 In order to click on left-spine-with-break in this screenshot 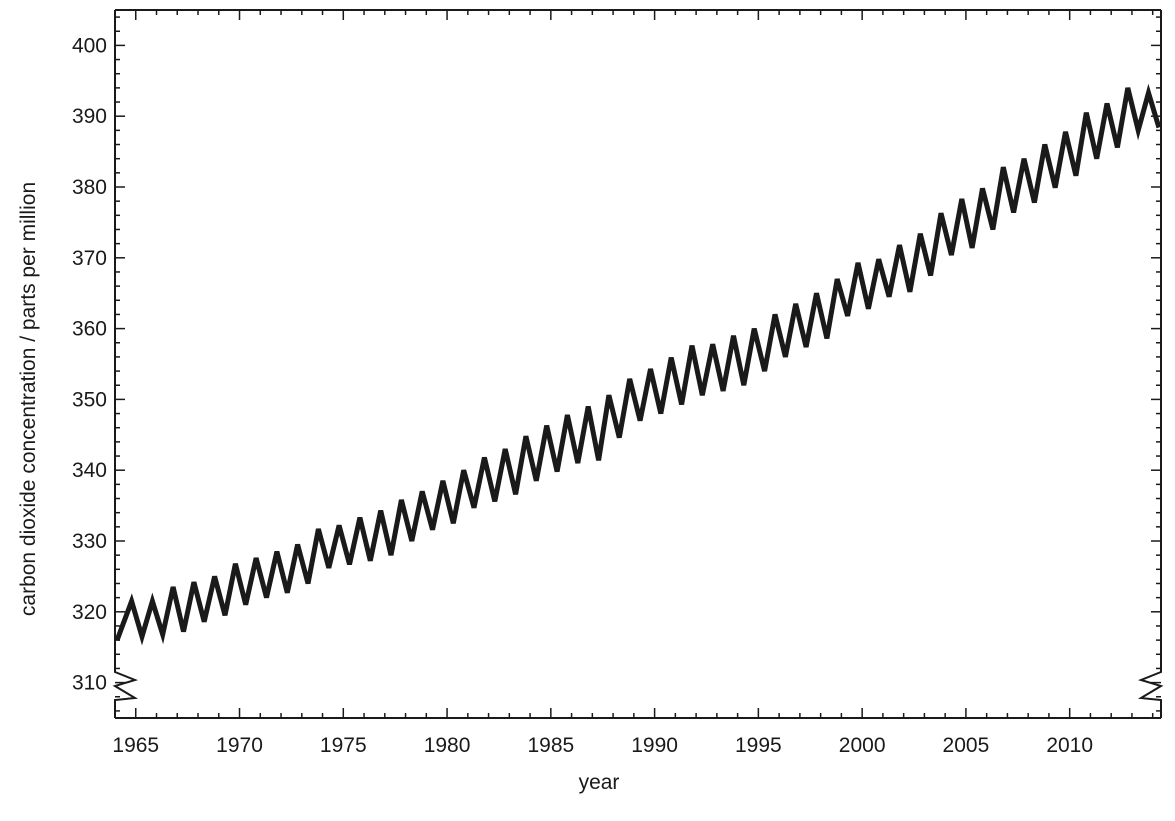, I will do `click(125, 364)`.